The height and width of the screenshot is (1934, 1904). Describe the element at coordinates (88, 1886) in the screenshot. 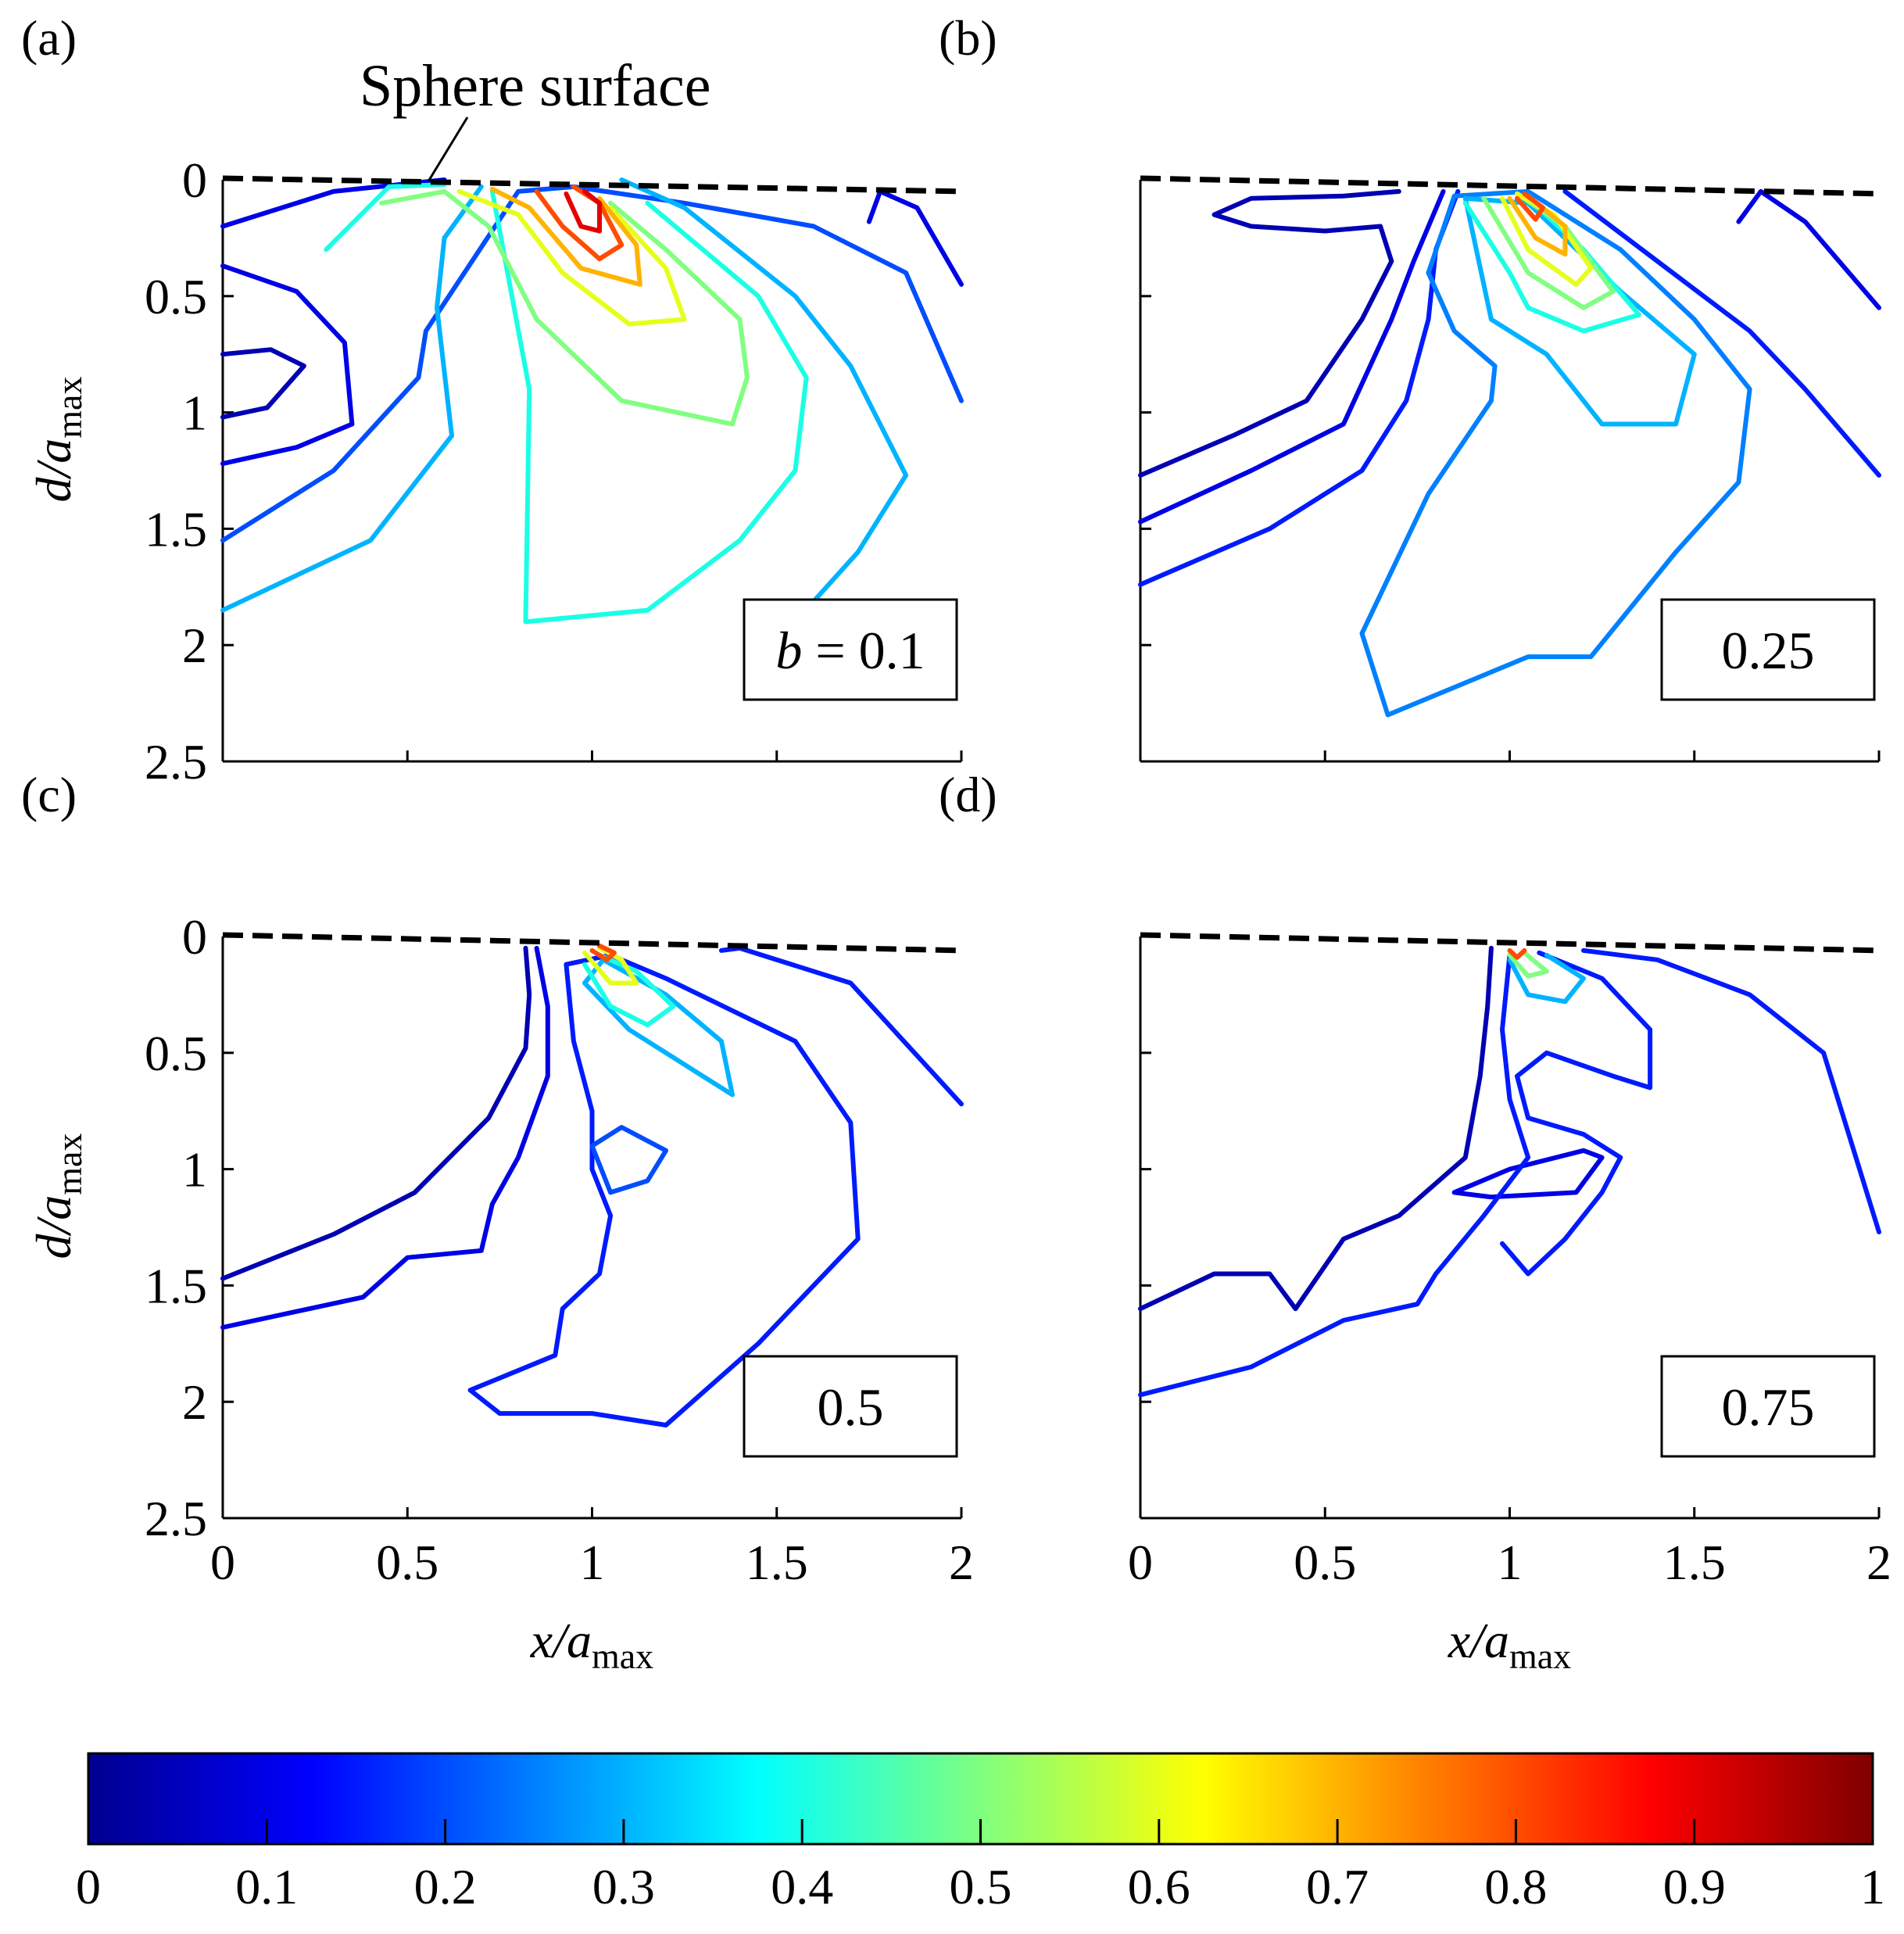

I see `colorbar-tick-label: 0` at that location.